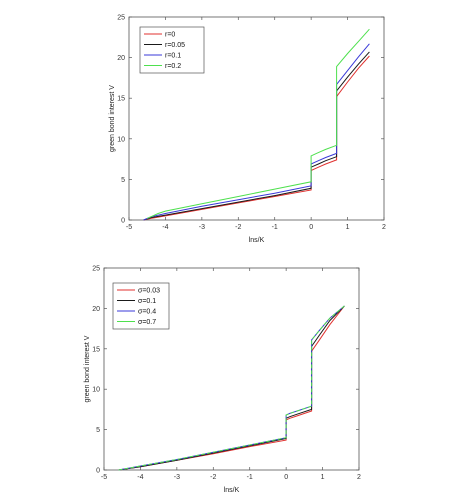  What do you see at coordinates (173, 56) in the screenshot?
I see `legend-label: r=0.1` at bounding box center [173, 56].